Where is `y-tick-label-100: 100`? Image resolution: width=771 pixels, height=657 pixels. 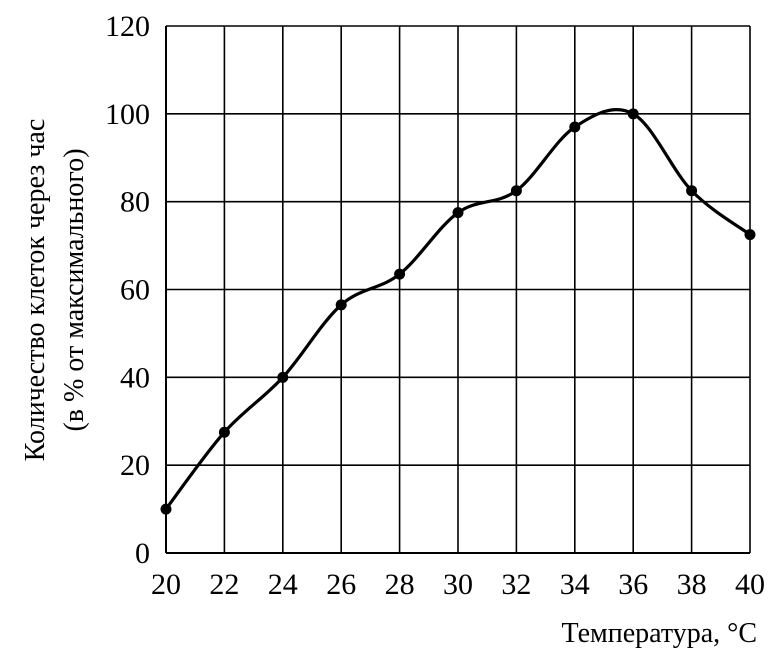
y-tick-label-100: 100 is located at coordinates (127, 114).